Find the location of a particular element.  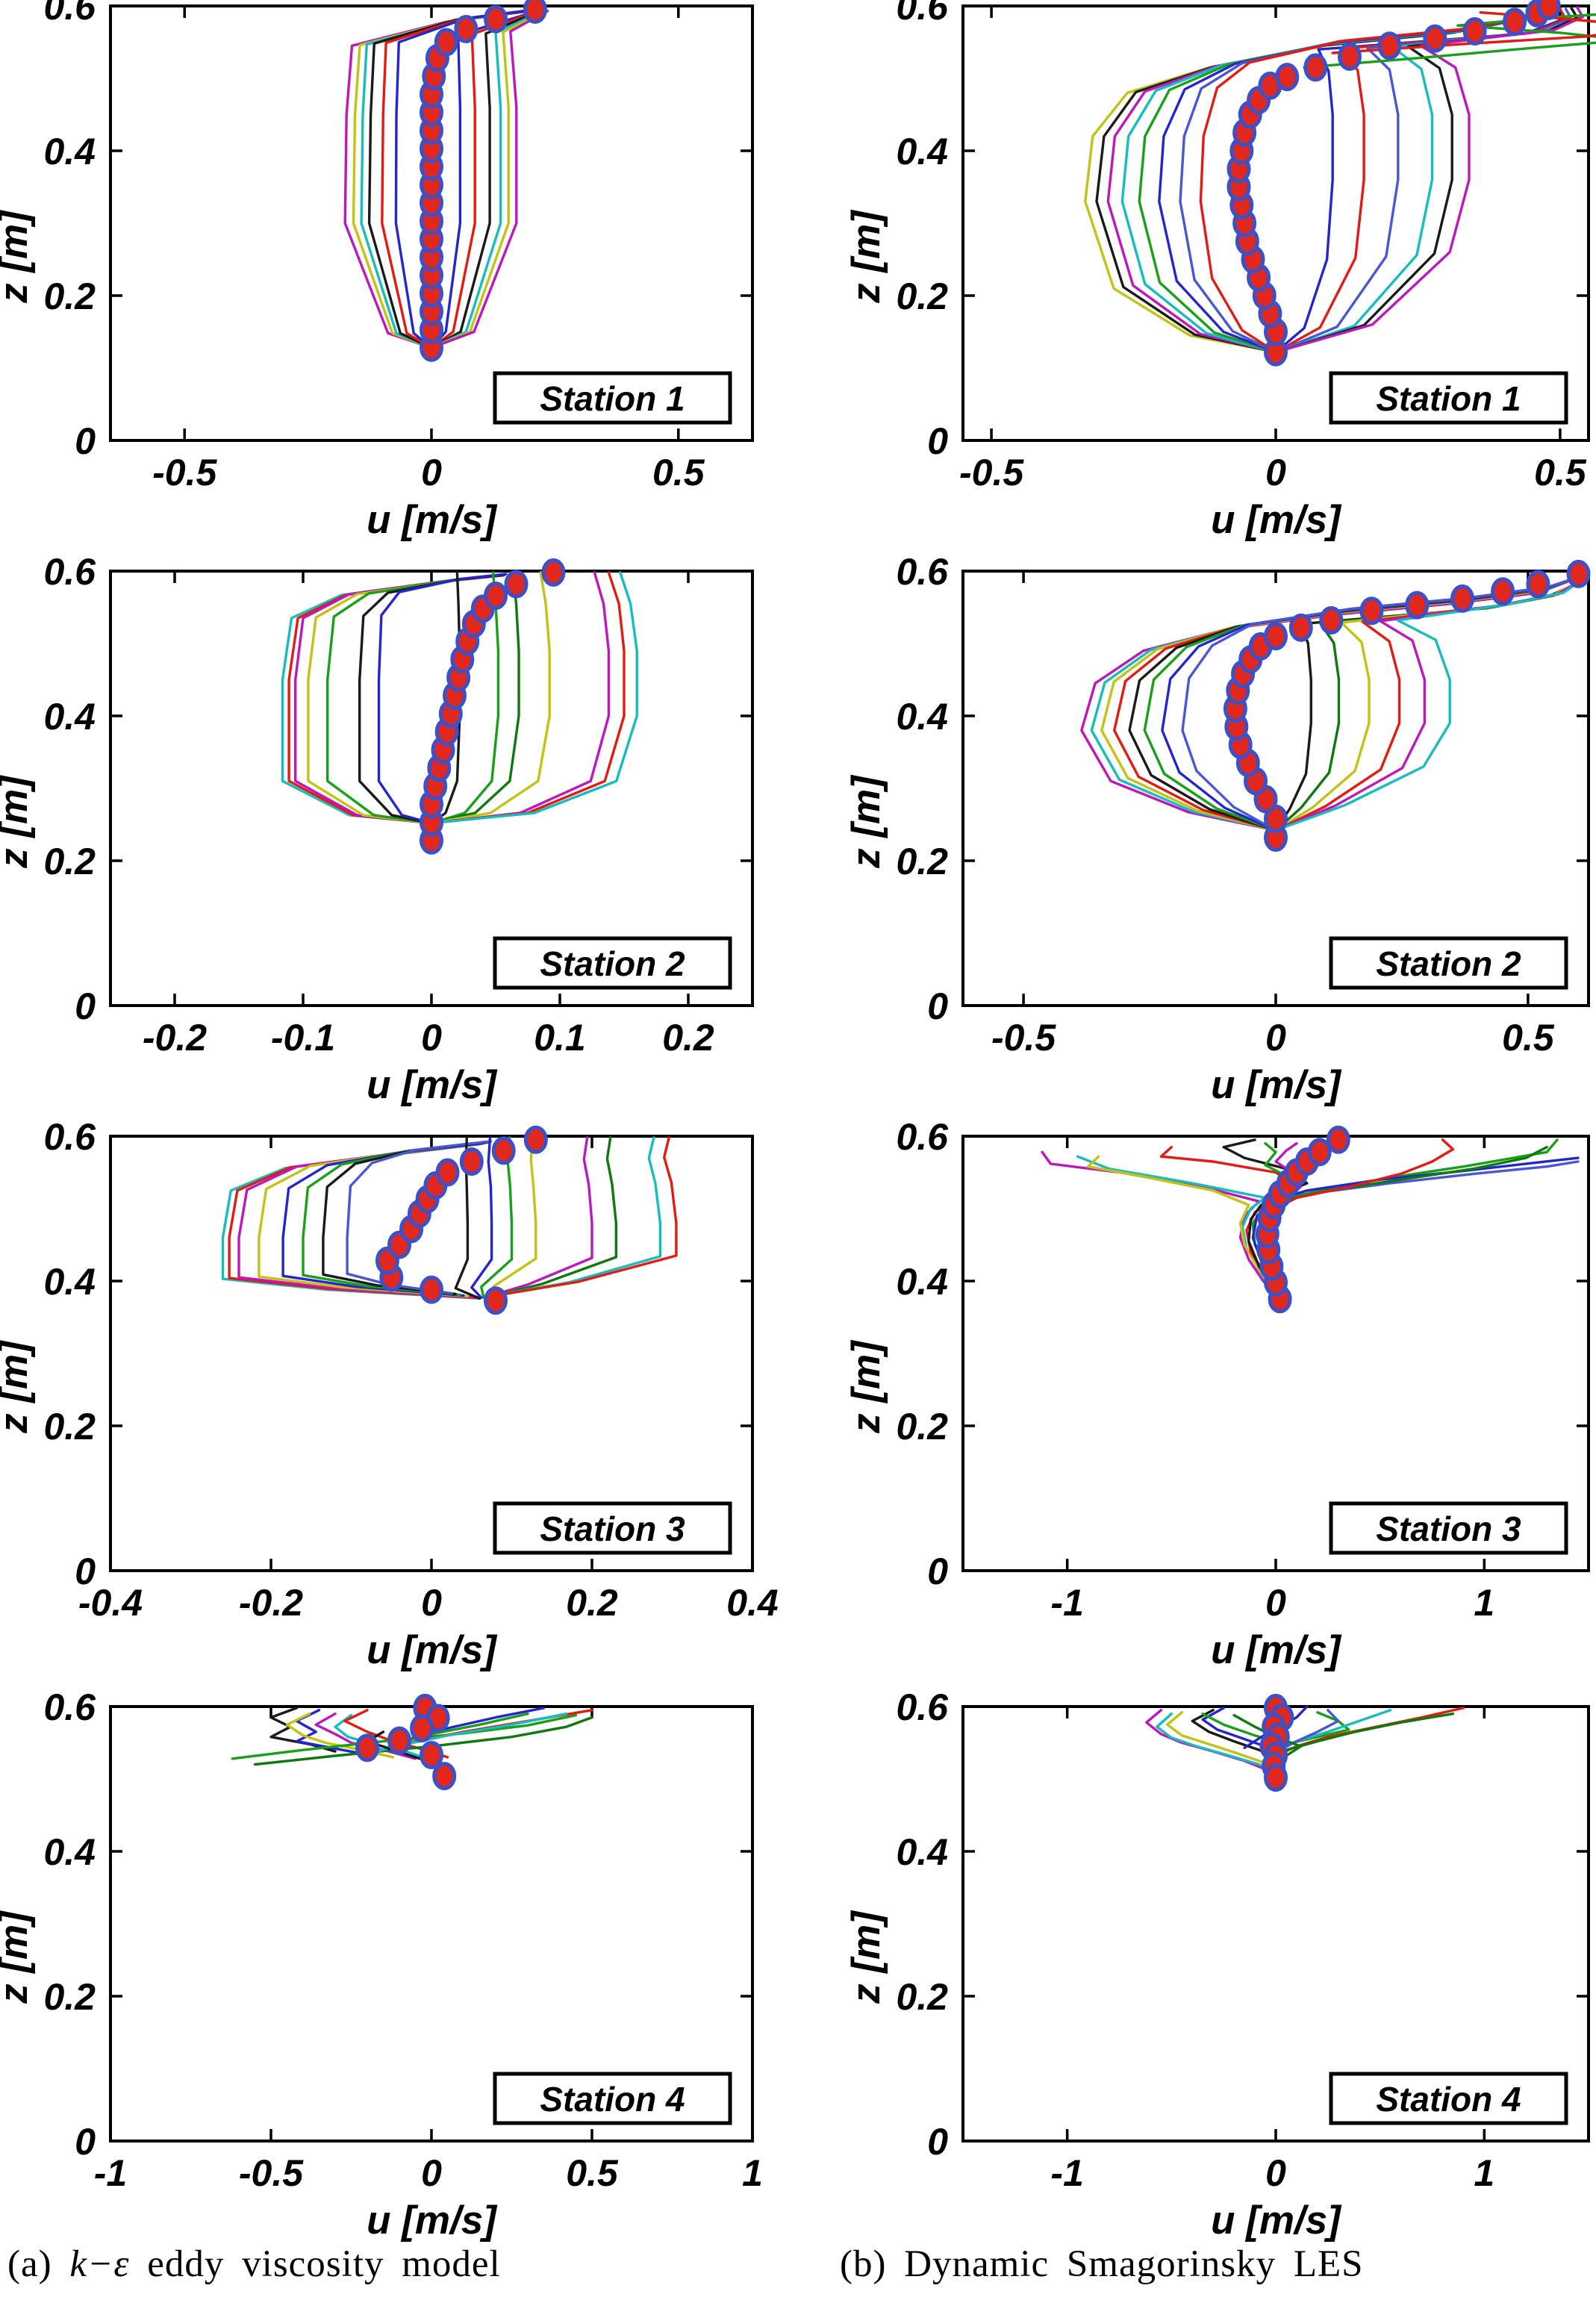

subplot-les-station-3: -1 0 1 0 0.2 0.4 0.6 u [m/s] z [m] Station 3 is located at coordinates (1217, 1394).